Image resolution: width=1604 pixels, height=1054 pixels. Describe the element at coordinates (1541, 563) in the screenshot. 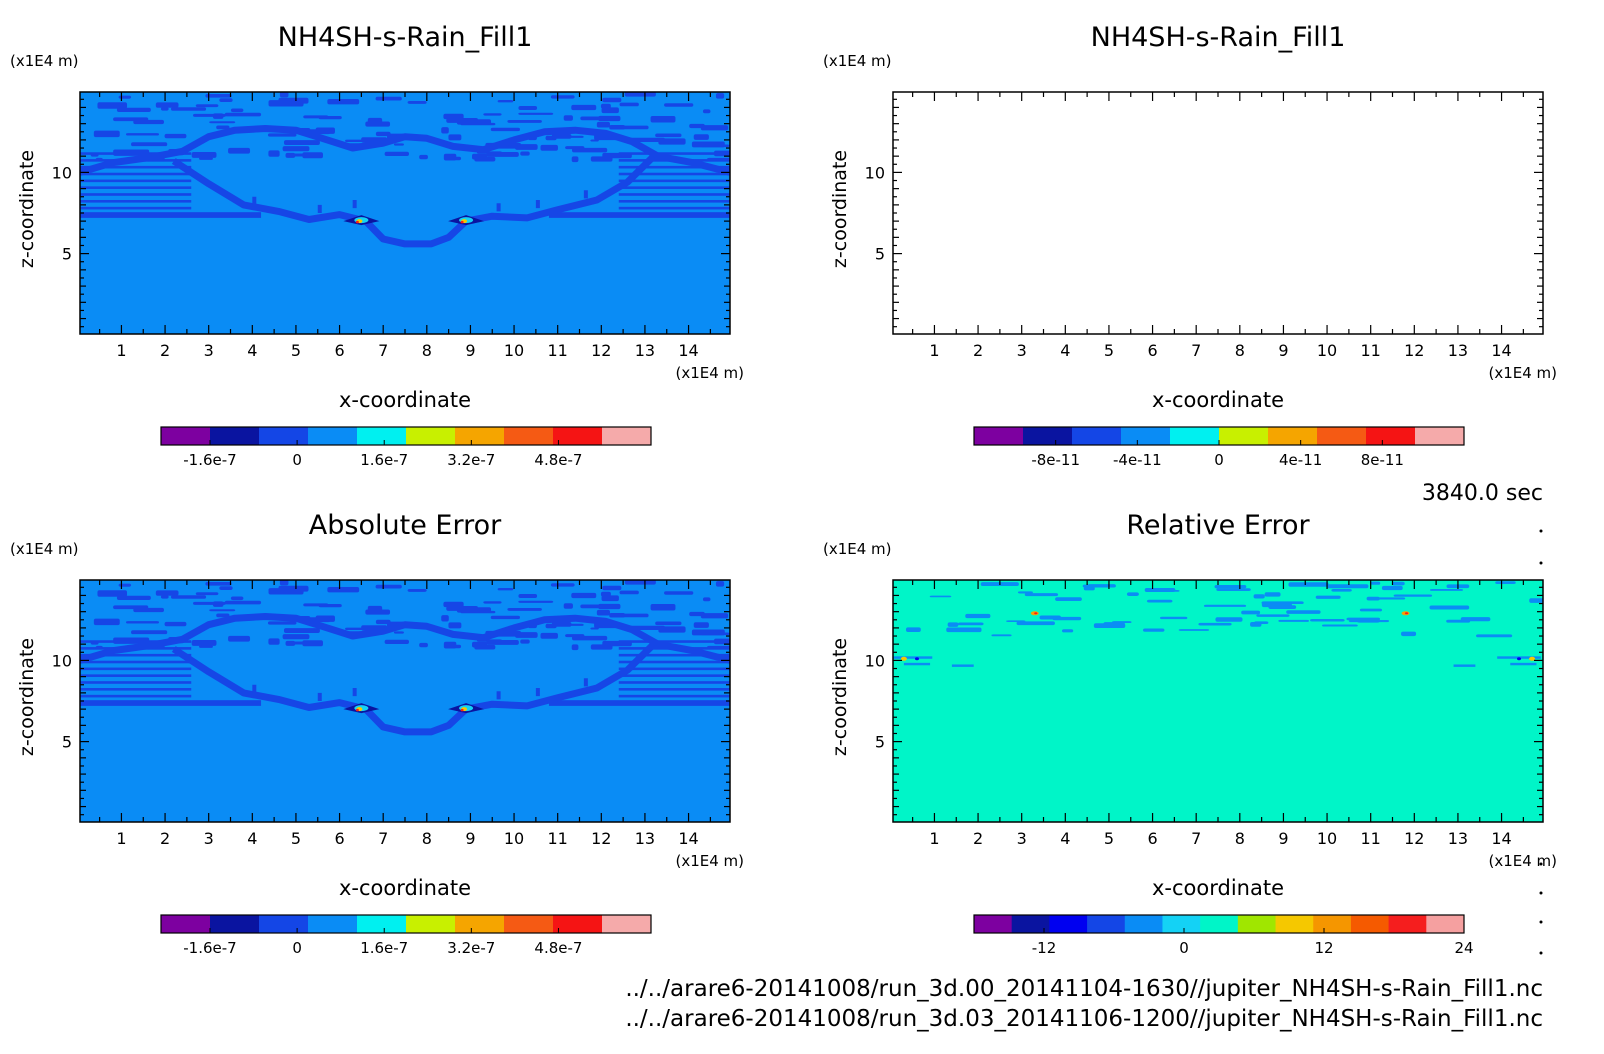

I see `margin-dot` at that location.